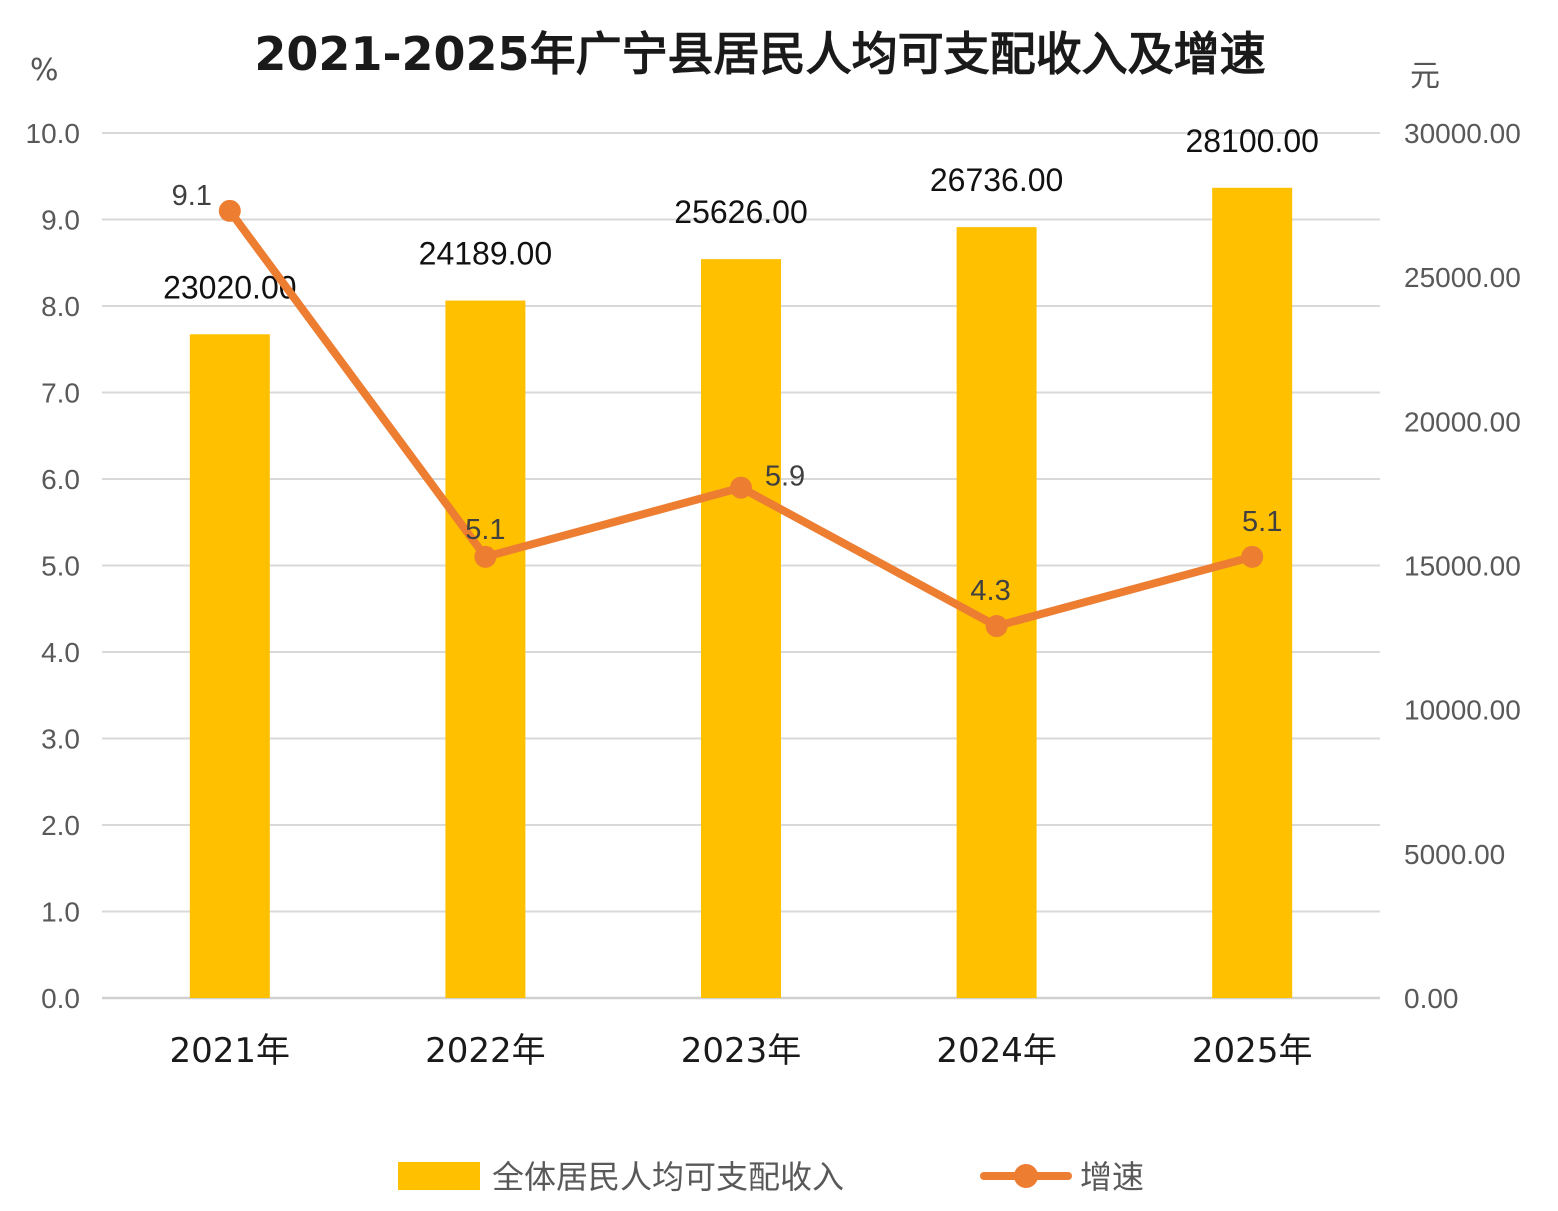 Image resolution: width=1558 pixels, height=1211 pixels. Describe the element at coordinates (230, 1051) in the screenshot. I see `category-label: 2021年` at that location.